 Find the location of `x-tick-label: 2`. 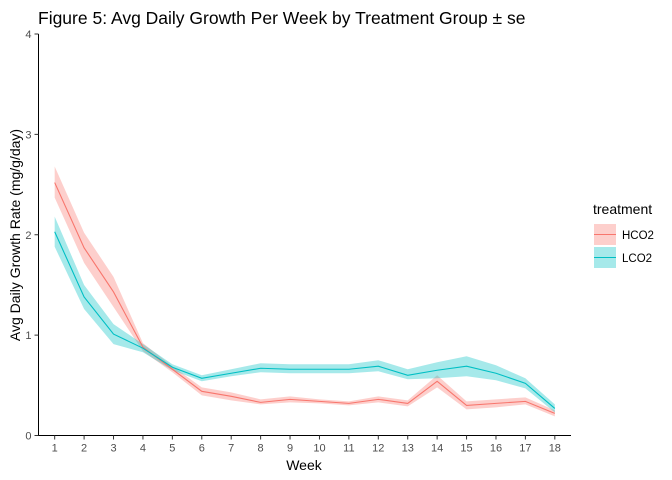

x-tick-label: 2 is located at coordinates (84, 449).